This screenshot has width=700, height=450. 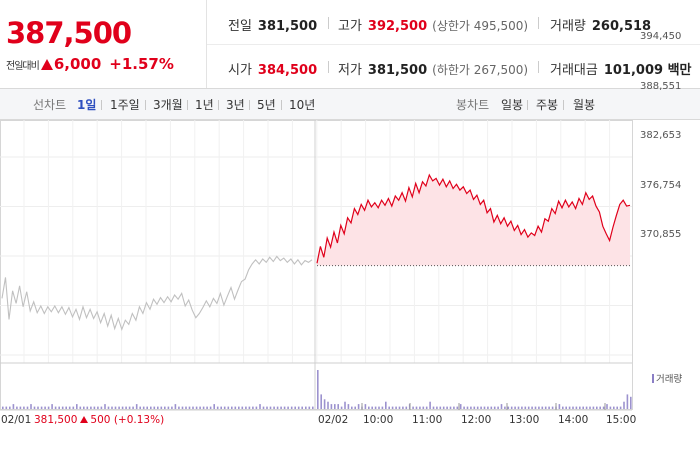 What do you see at coordinates (287, 70) in the screenshot?
I see `open-value: 384,500` at bounding box center [287, 70].